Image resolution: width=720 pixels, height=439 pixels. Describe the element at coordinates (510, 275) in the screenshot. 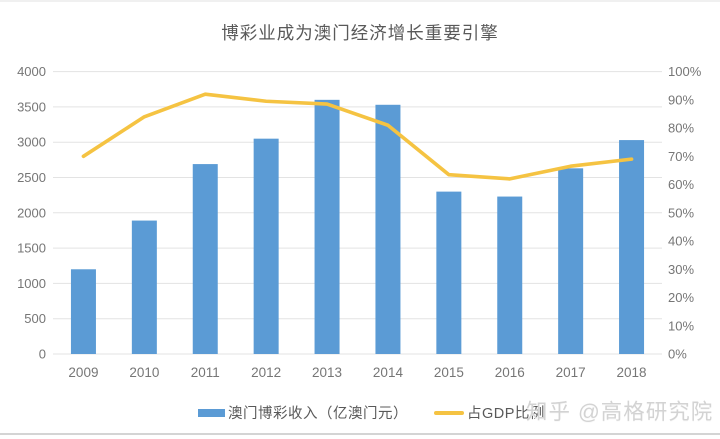

I see `bar-2016` at that location.